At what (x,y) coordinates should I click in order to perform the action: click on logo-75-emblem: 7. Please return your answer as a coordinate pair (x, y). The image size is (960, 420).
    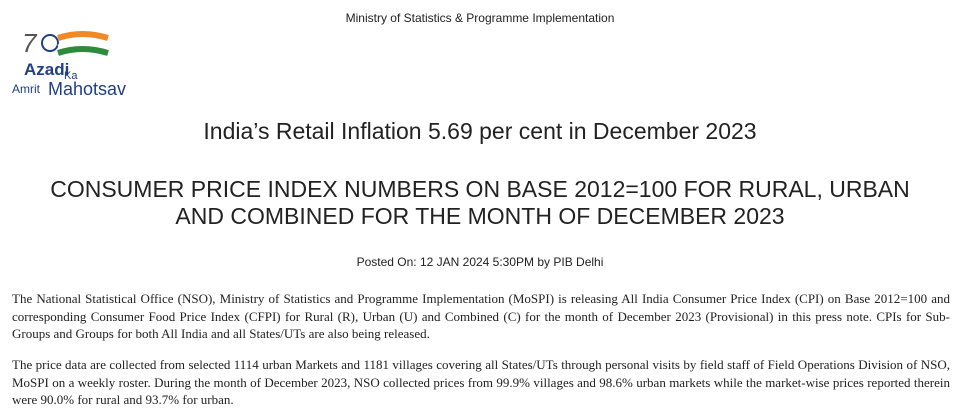
    Looking at the image, I should click on (65, 43).